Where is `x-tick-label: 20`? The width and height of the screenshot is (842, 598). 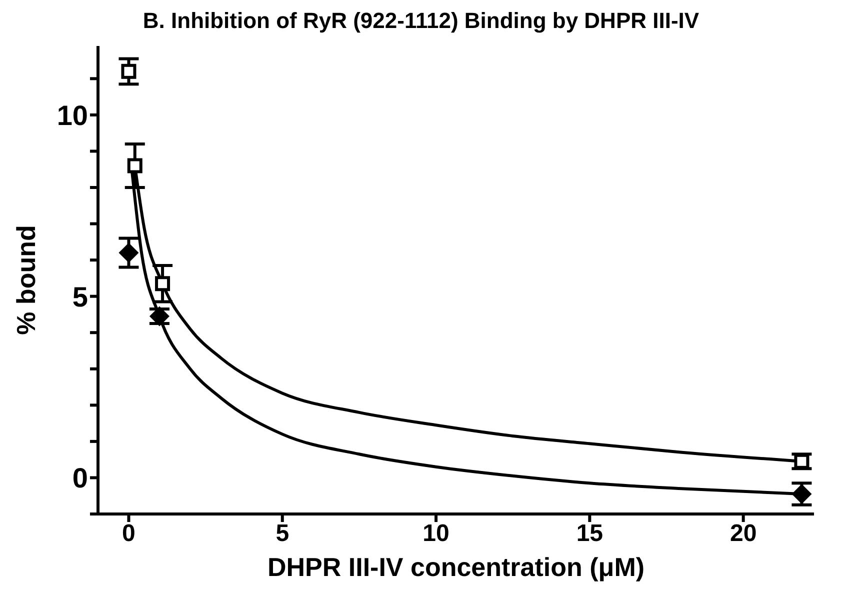 x-tick-label: 20 is located at coordinates (743, 534).